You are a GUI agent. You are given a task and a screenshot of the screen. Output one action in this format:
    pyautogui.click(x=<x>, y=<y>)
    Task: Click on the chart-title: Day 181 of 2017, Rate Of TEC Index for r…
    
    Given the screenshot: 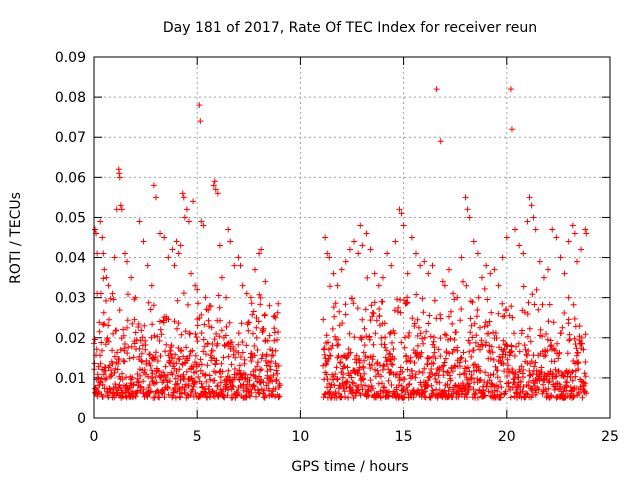 What is the action you would take?
    pyautogui.click(x=350, y=28)
    